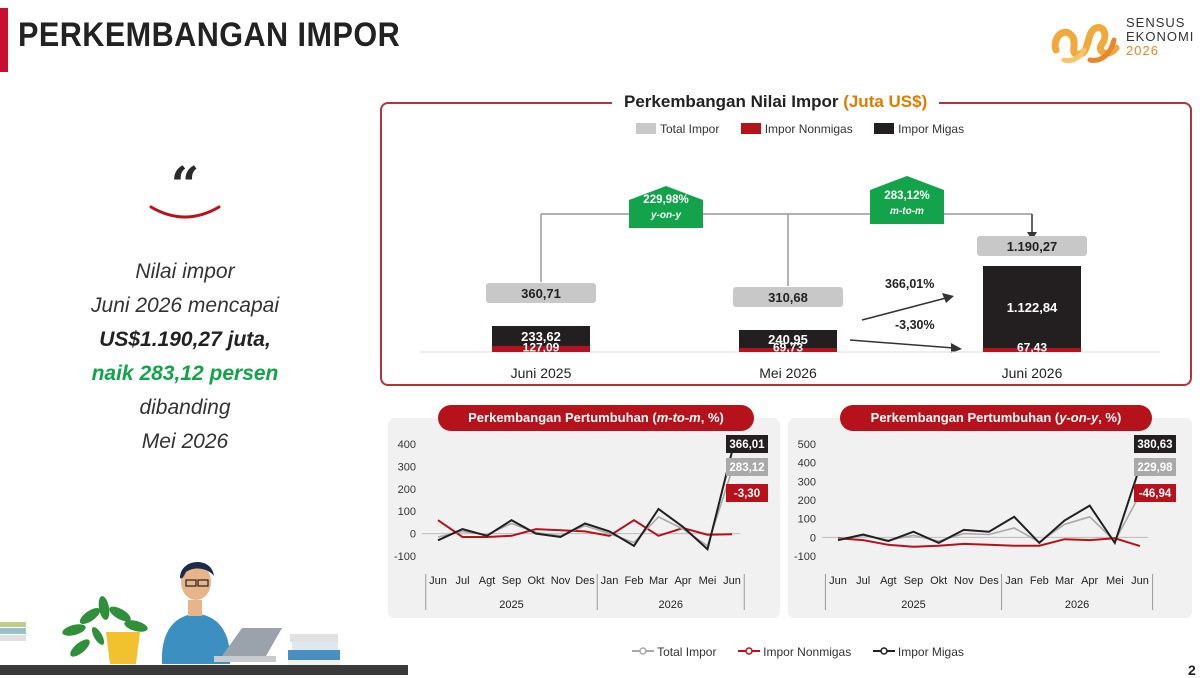 The width and height of the screenshot is (1200, 678). What do you see at coordinates (1156, 22) in the screenshot?
I see `logo-text-sensus: SENSUS` at bounding box center [1156, 22].